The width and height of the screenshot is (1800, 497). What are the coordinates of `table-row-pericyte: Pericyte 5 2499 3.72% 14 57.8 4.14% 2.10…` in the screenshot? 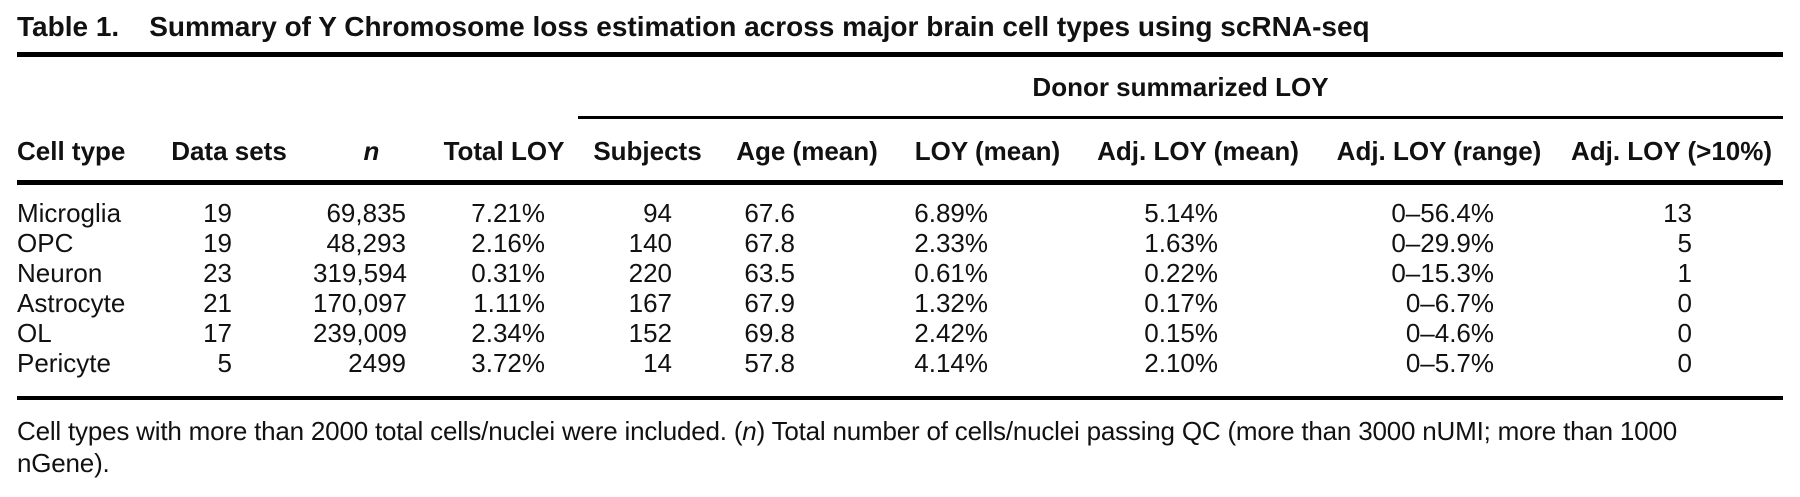 It's located at (900, 363).